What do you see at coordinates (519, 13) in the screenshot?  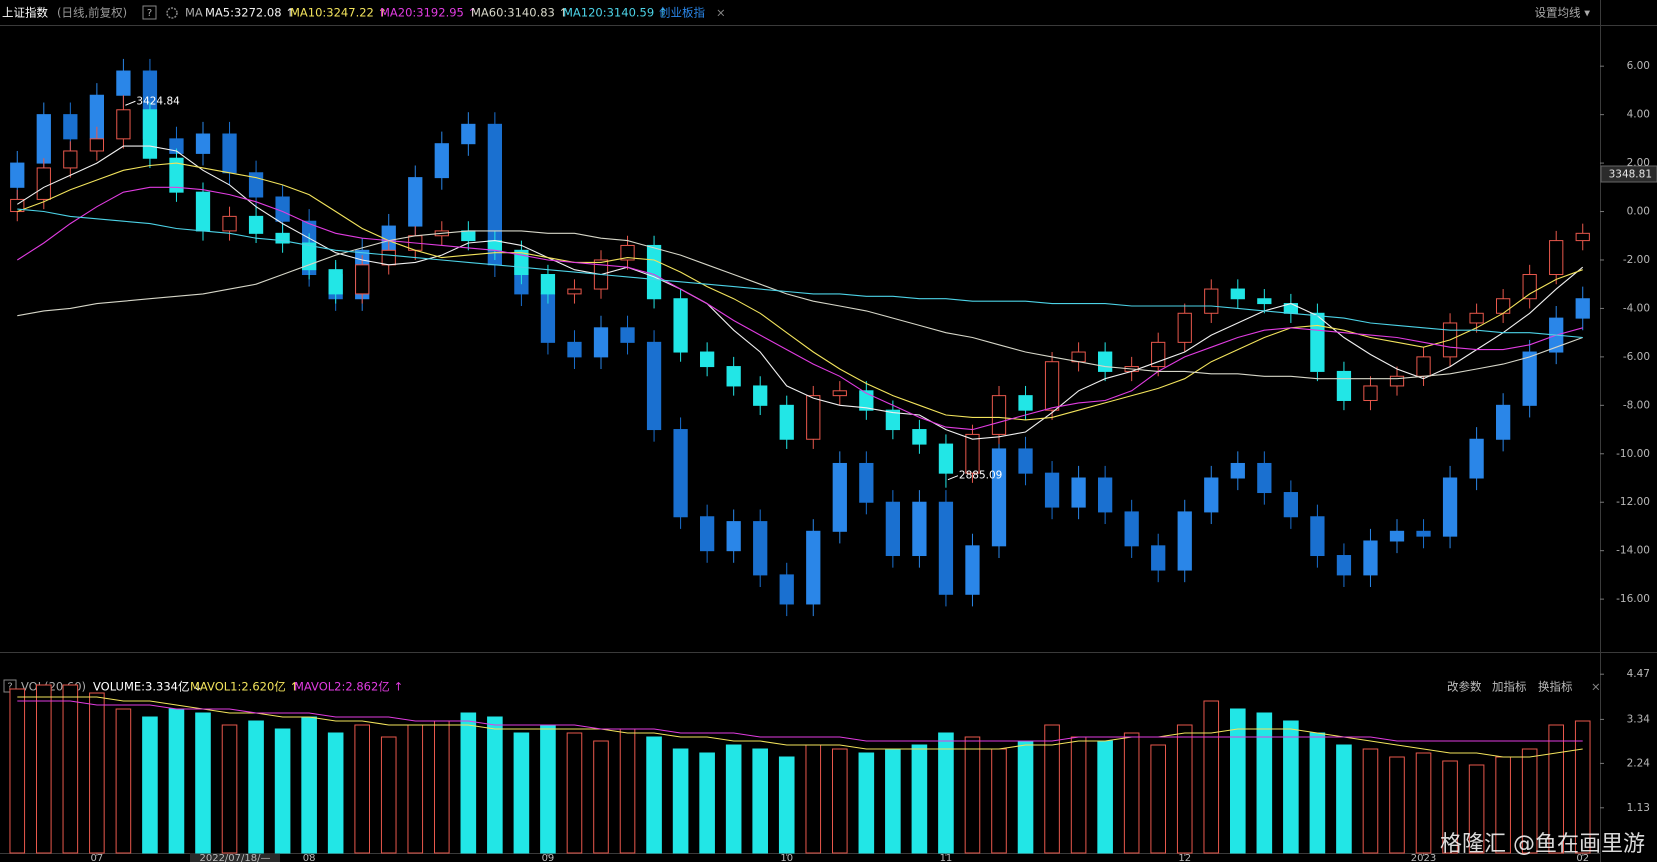 I see `legend-entry: MA60:3140.83 ↑` at bounding box center [519, 13].